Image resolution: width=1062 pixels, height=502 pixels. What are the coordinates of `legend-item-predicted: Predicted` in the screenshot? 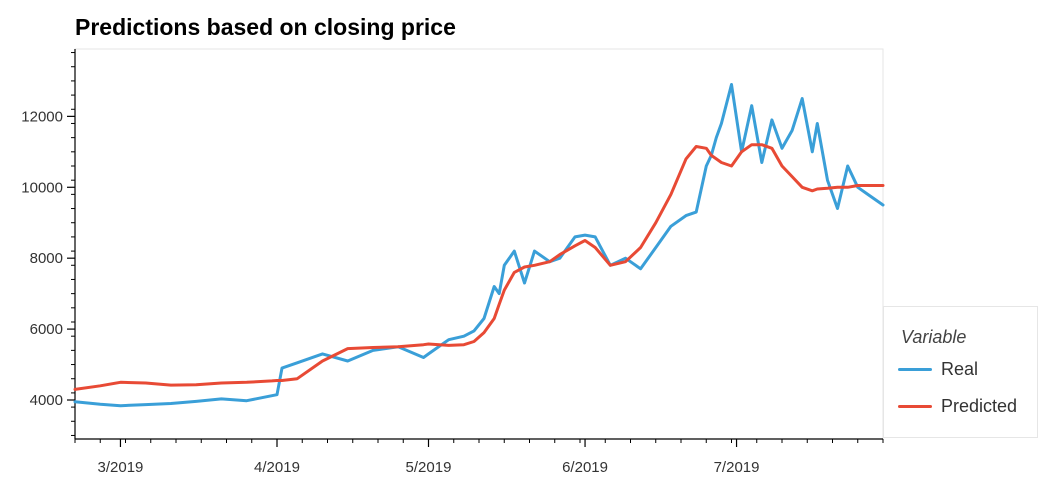 It's located at (957, 406).